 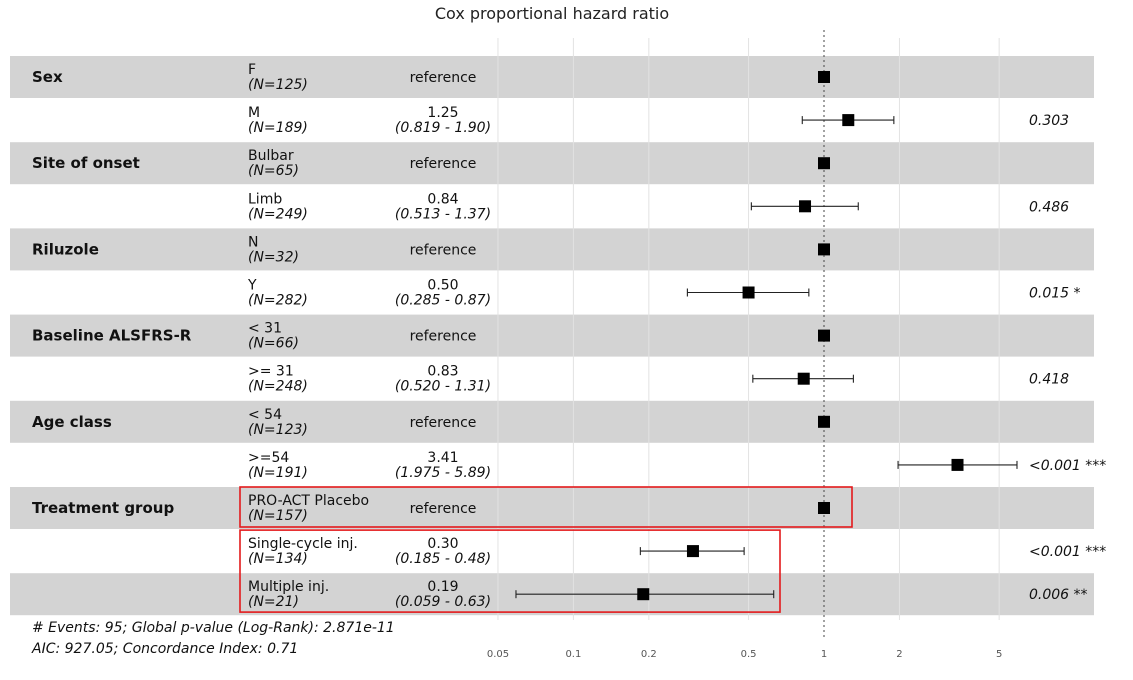 What do you see at coordinates (86, 163) in the screenshot?
I see `group-label: Site of onset` at bounding box center [86, 163].